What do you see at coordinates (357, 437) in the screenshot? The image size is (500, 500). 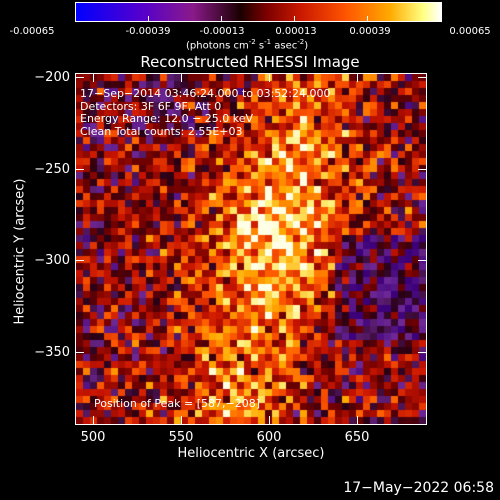 I see `x-tick-label: 650` at bounding box center [357, 437].